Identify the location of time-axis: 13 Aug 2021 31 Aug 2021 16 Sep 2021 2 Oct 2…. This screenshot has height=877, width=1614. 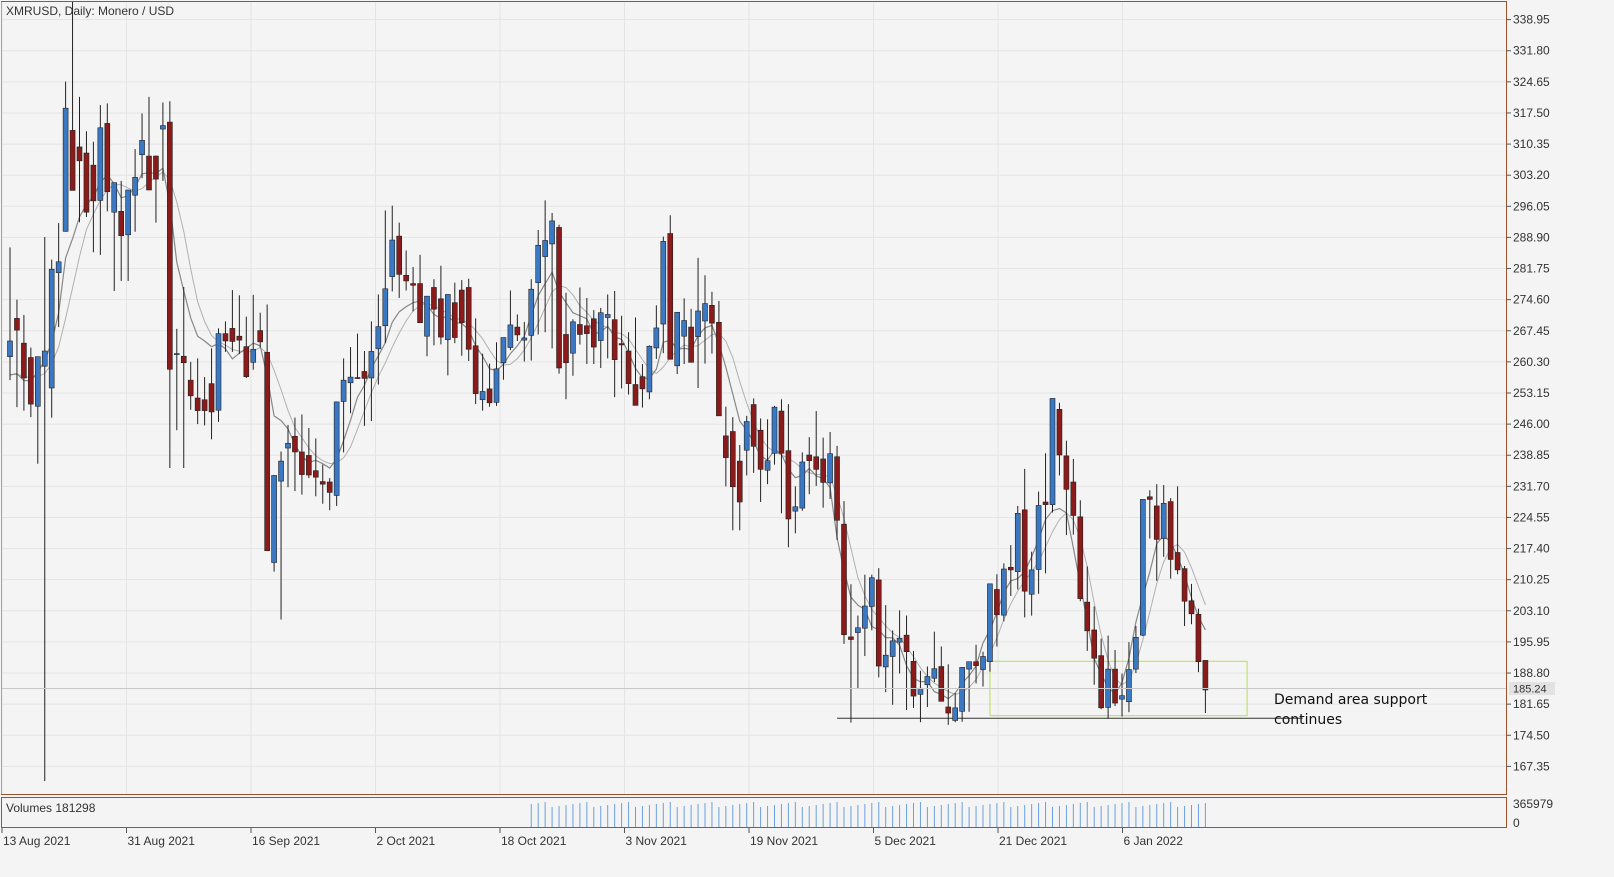
(592, 838).